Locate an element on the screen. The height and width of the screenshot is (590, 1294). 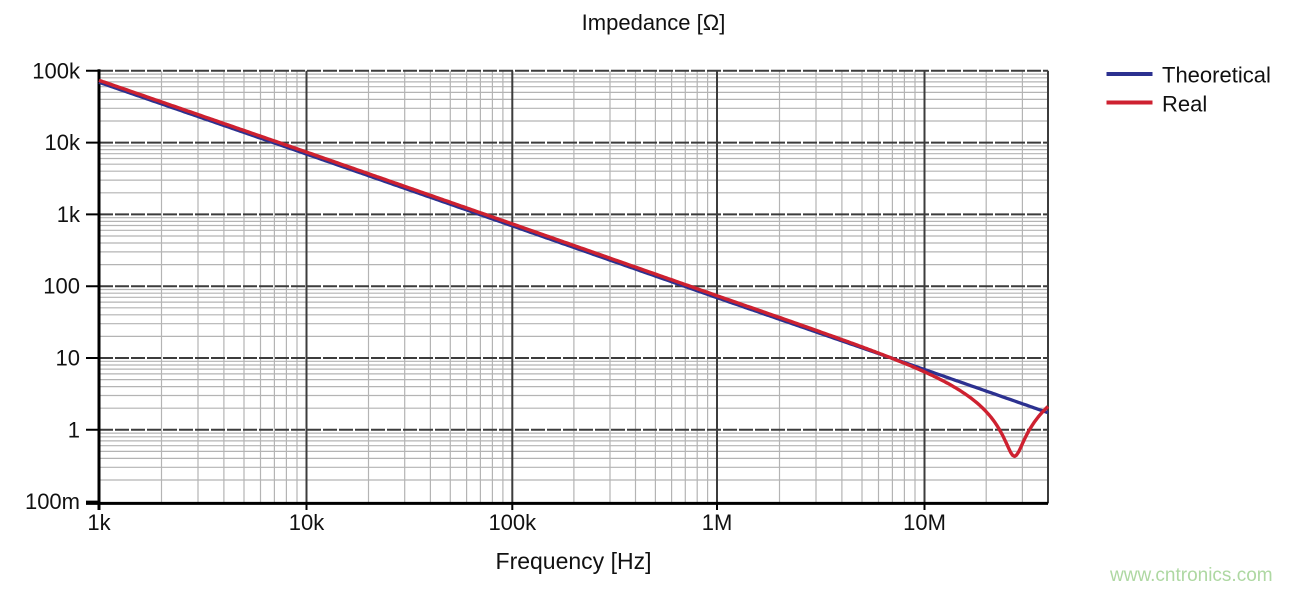
svg-text: 10M is located at coordinates (924, 522).